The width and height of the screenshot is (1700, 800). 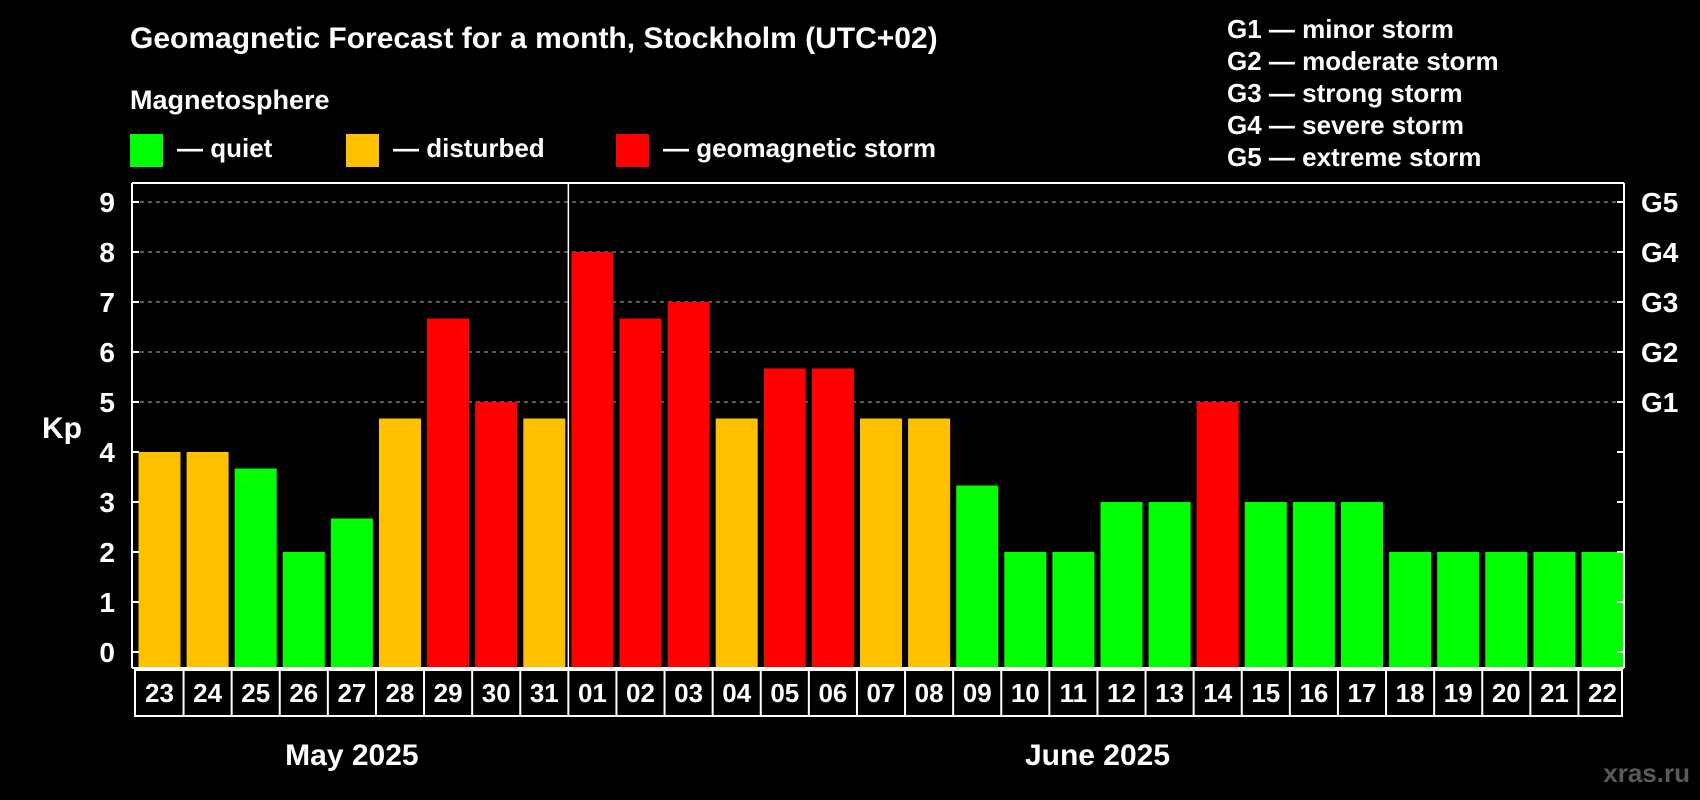 What do you see at coordinates (1659, 202) in the screenshot?
I see `right-label-g5: G5` at bounding box center [1659, 202].